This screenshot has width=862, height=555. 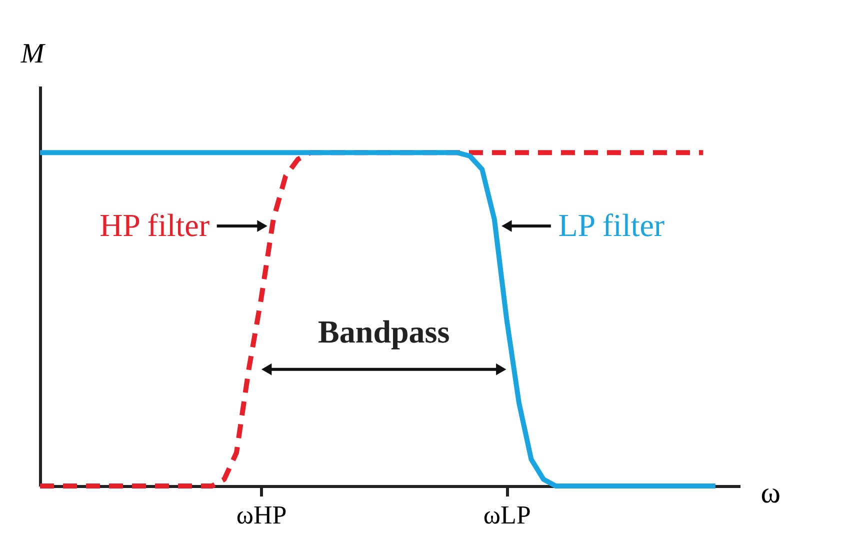 I want to click on x-tick-label: ωLP, so click(x=507, y=515).